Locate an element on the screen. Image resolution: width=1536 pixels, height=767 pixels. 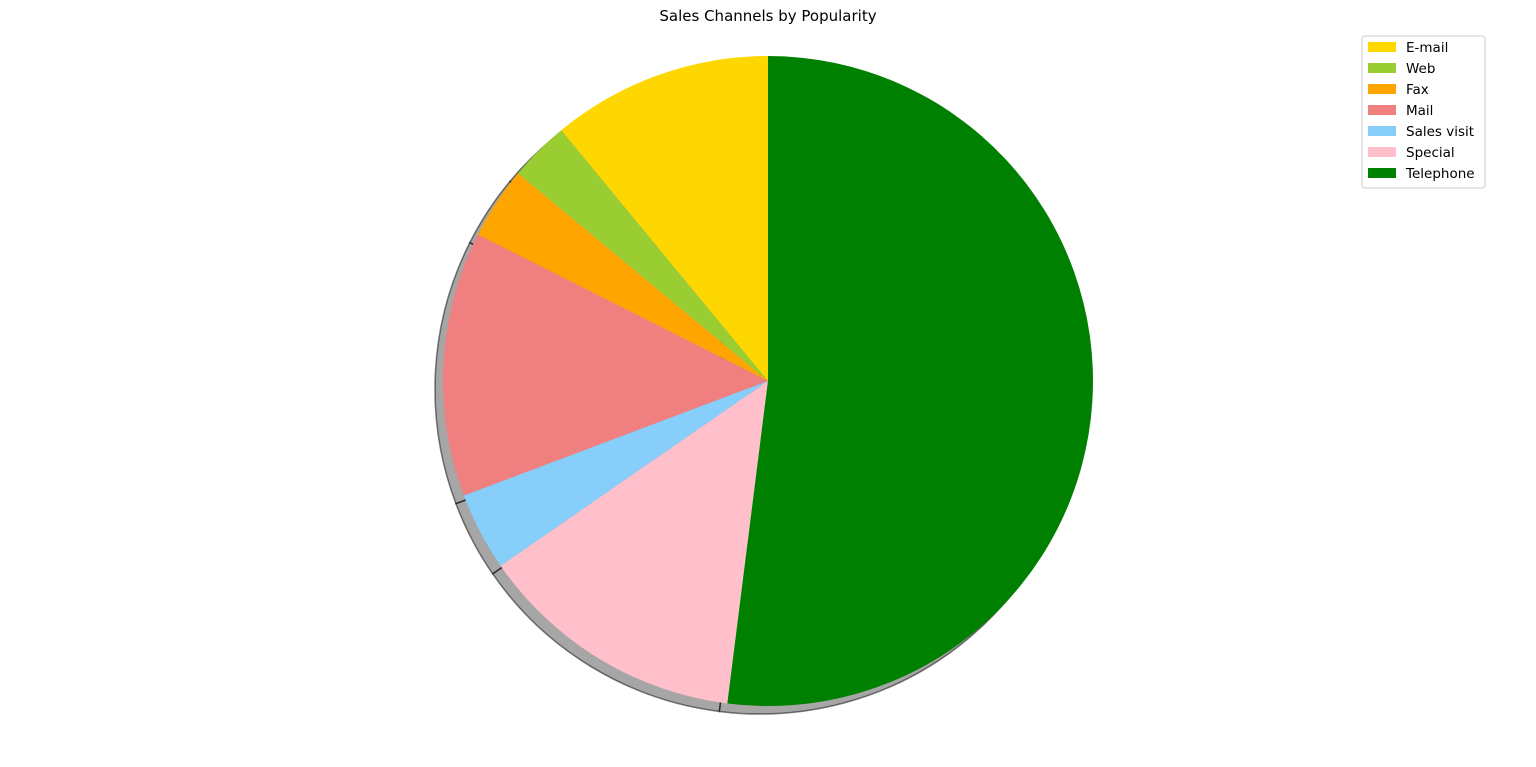
legend-swatch-web is located at coordinates (1382, 68).